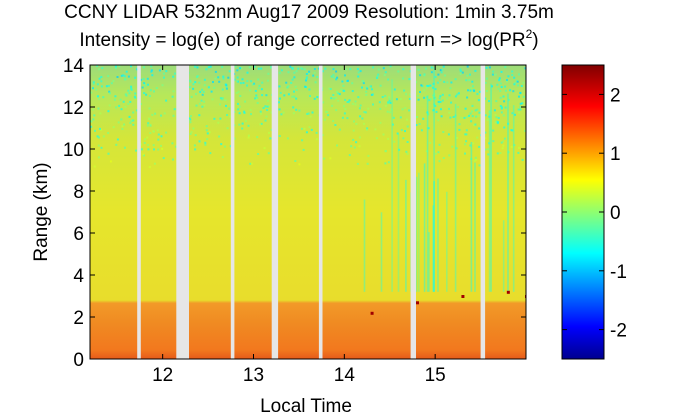 The width and height of the screenshot is (700, 420). I want to click on y-tick-label: 0, so click(78, 360).